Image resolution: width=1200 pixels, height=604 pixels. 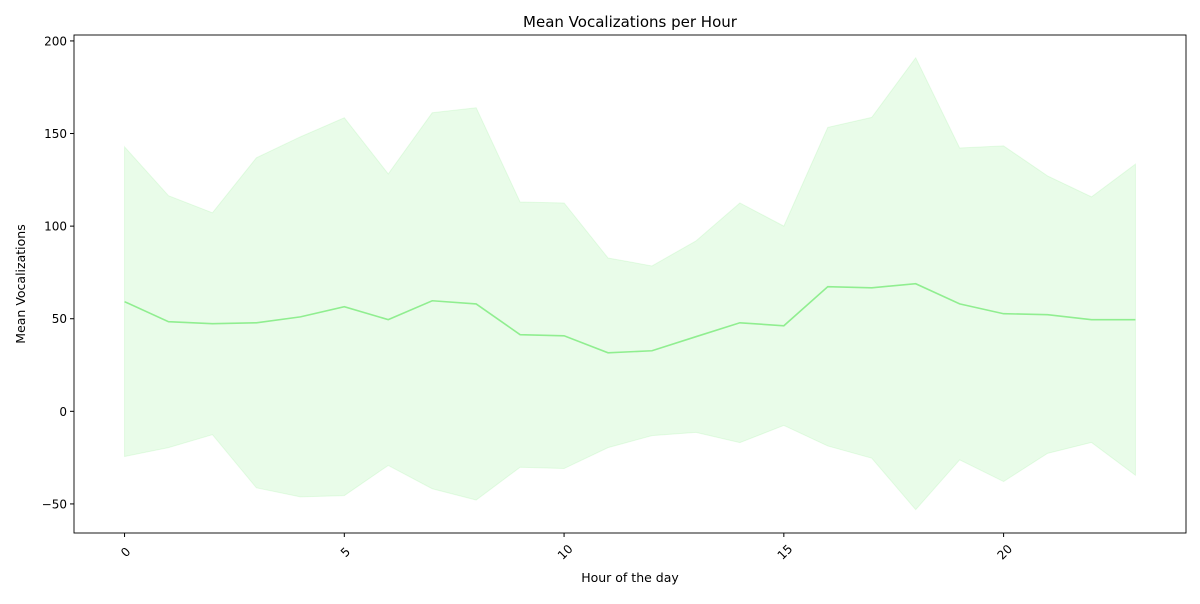 What do you see at coordinates (20, 283) in the screenshot?
I see `y-axis-label: Mean Vocalizations` at bounding box center [20, 283].